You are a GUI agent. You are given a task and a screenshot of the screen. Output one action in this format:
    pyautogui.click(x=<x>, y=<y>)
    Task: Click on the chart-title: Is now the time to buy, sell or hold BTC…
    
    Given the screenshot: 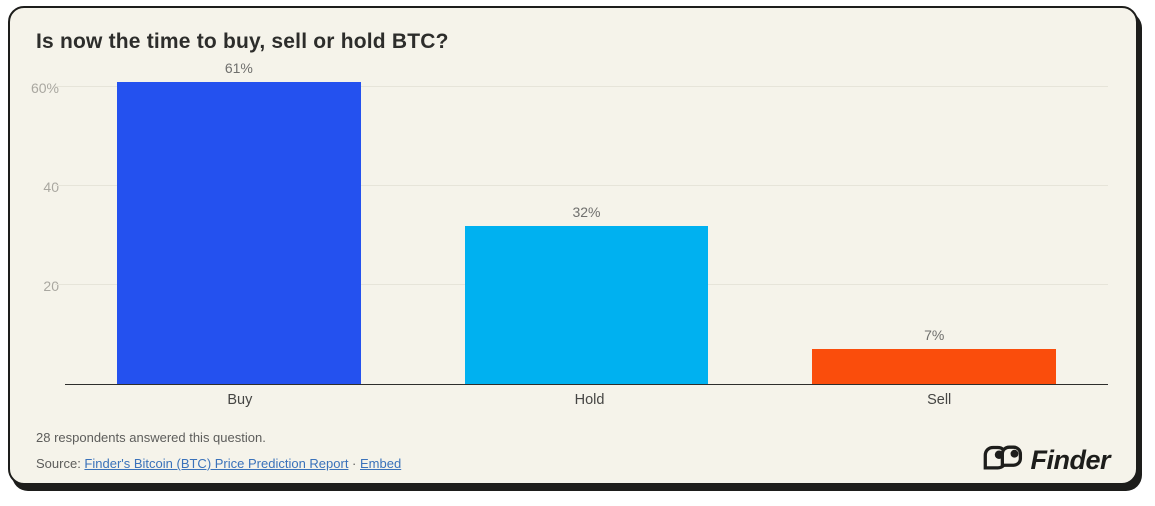 What is the action you would take?
    pyautogui.click(x=242, y=41)
    